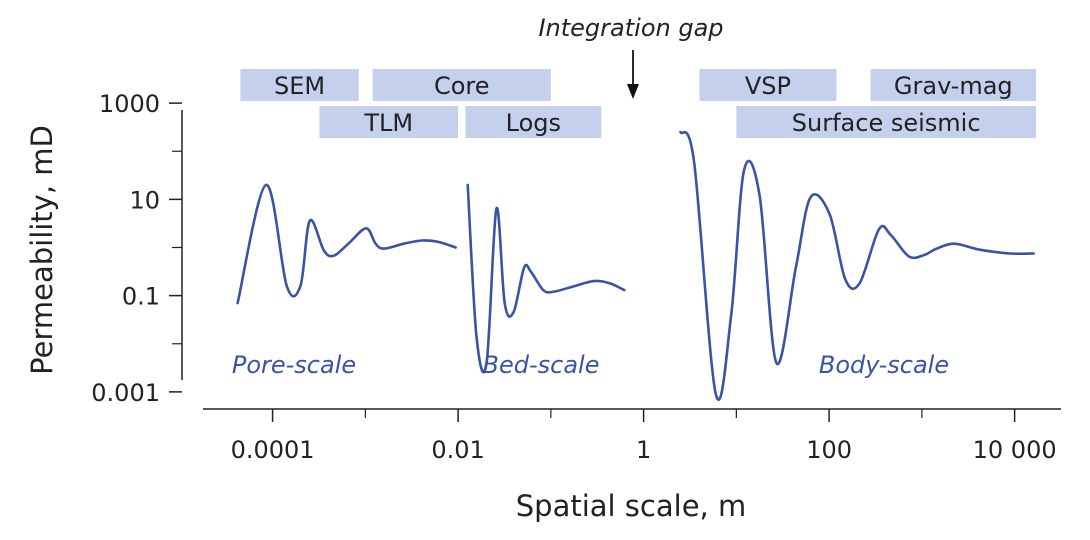 The image size is (1090, 540). What do you see at coordinates (141, 297) in the screenshot?
I see `y-tick-label: 0.1` at bounding box center [141, 297].